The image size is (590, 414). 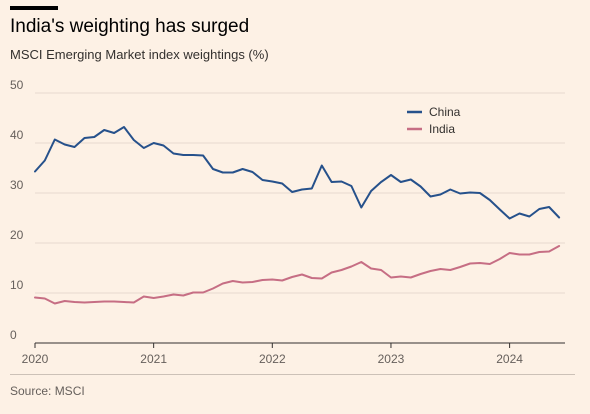 I want to click on legend-label-china: China, so click(x=445, y=112).